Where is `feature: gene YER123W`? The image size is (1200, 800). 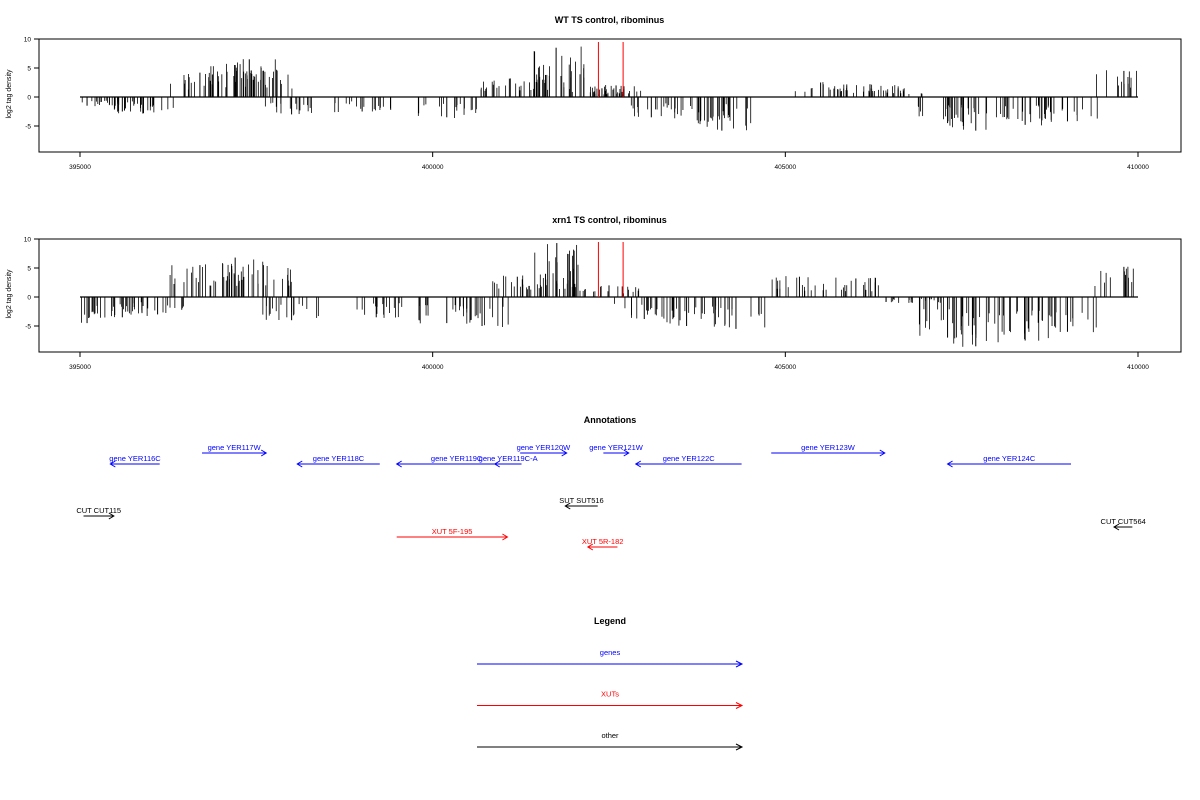
feature: gene YER123W is located at coordinates (828, 450).